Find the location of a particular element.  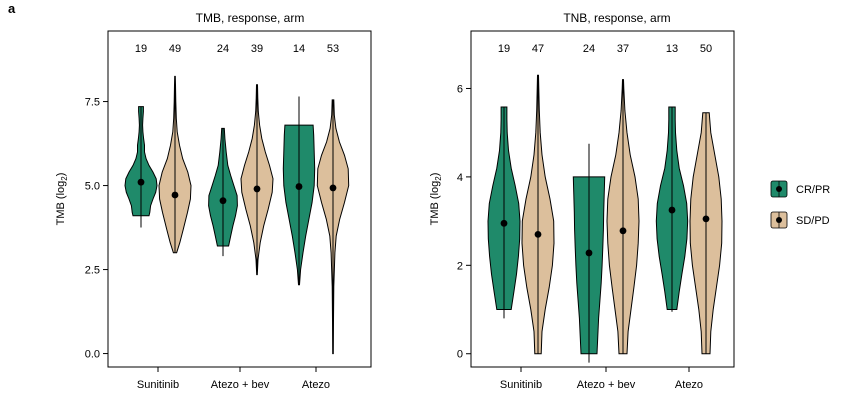

y-tick-label: 4 is located at coordinates (460, 178).